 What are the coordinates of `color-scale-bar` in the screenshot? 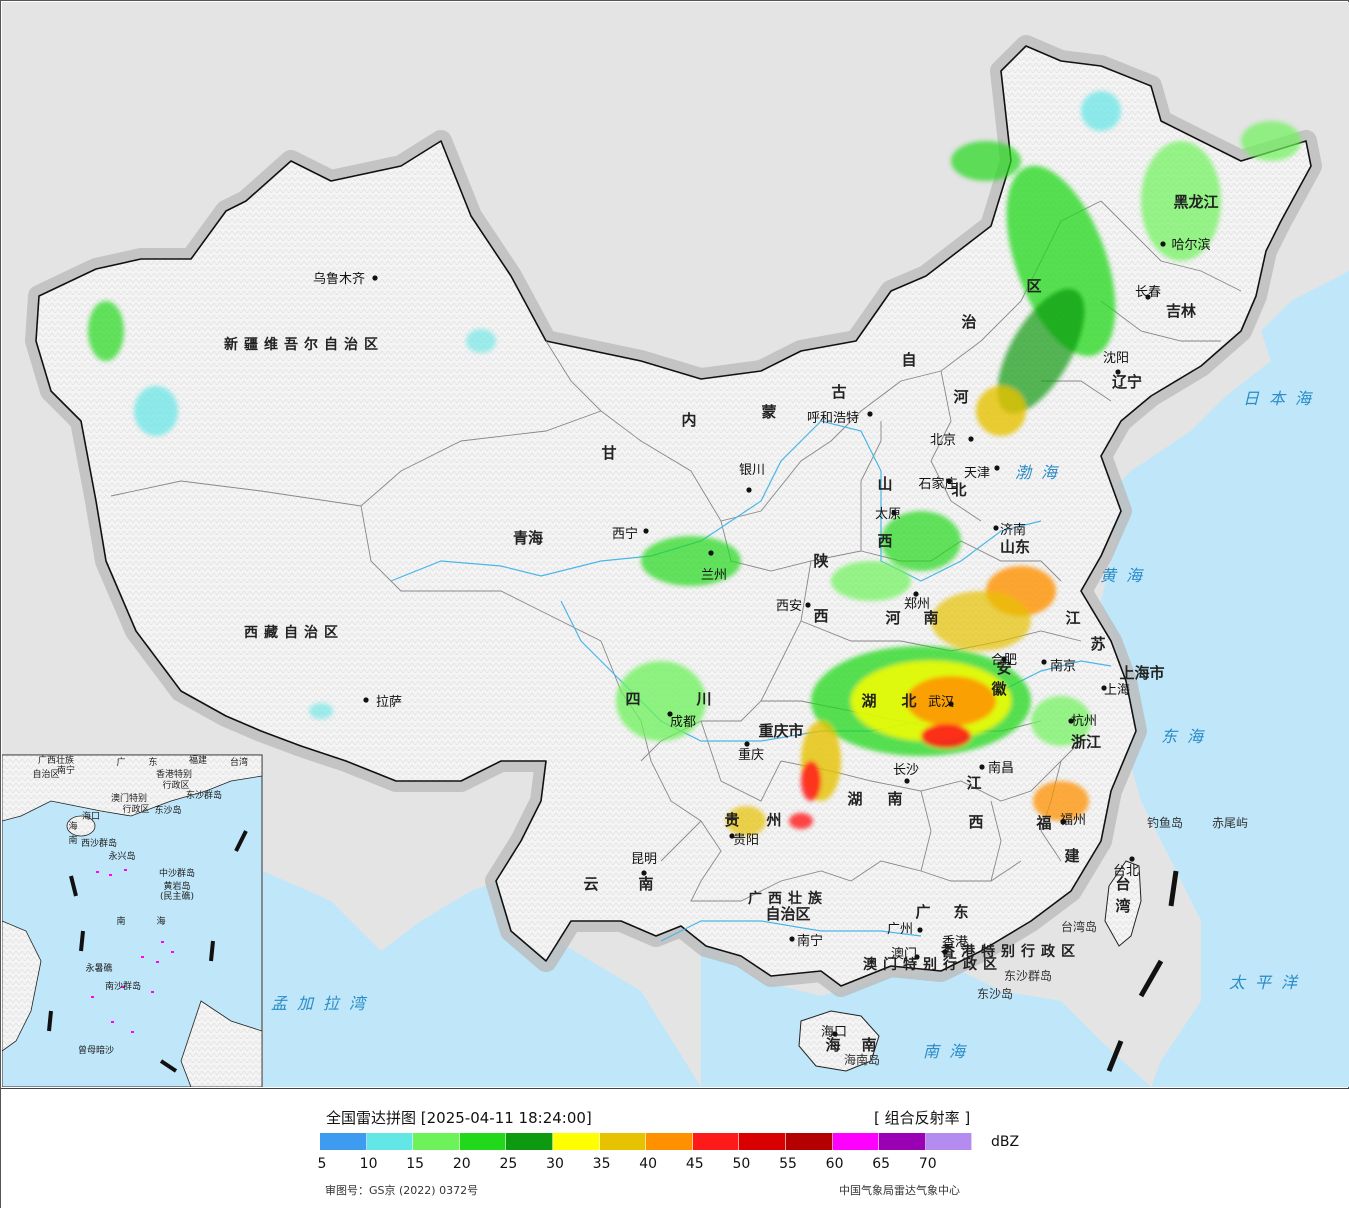 It's located at (646, 1141).